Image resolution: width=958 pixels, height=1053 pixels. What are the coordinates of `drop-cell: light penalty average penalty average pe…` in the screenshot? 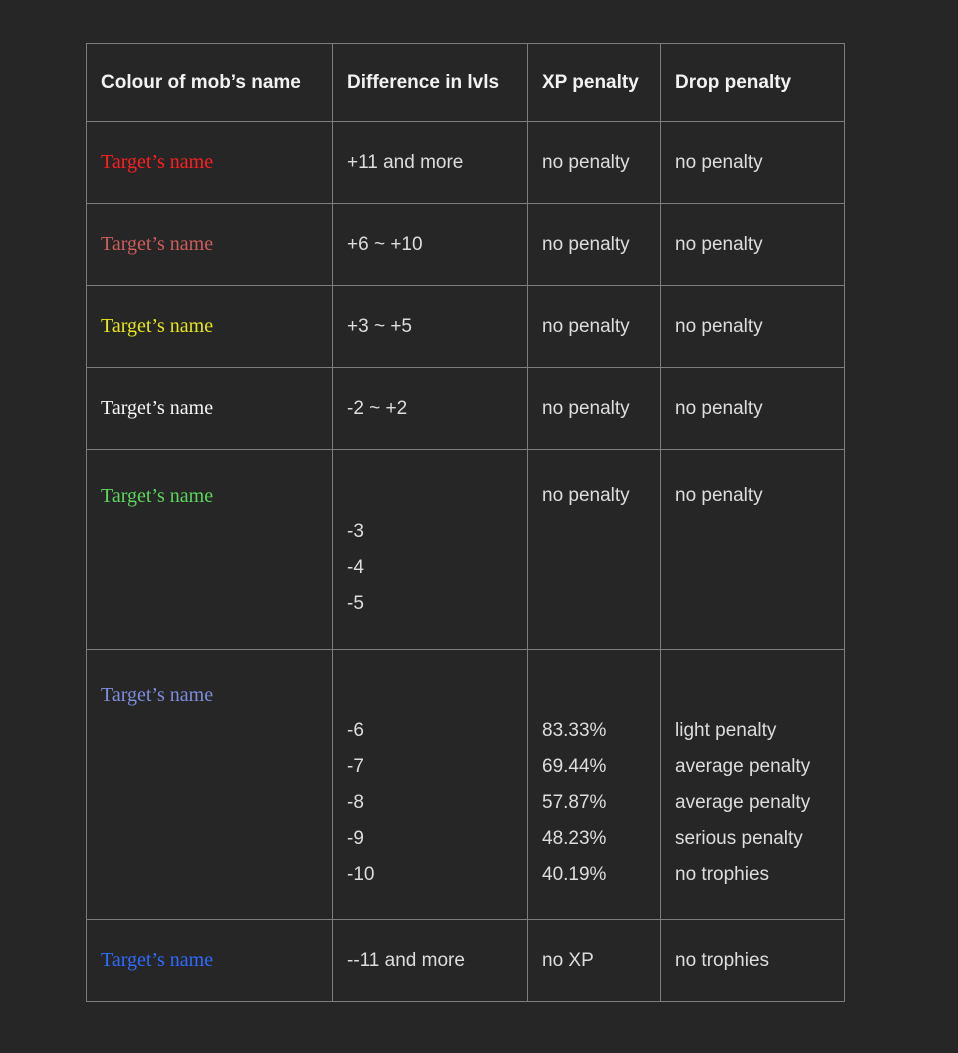 It's located at (752, 784).